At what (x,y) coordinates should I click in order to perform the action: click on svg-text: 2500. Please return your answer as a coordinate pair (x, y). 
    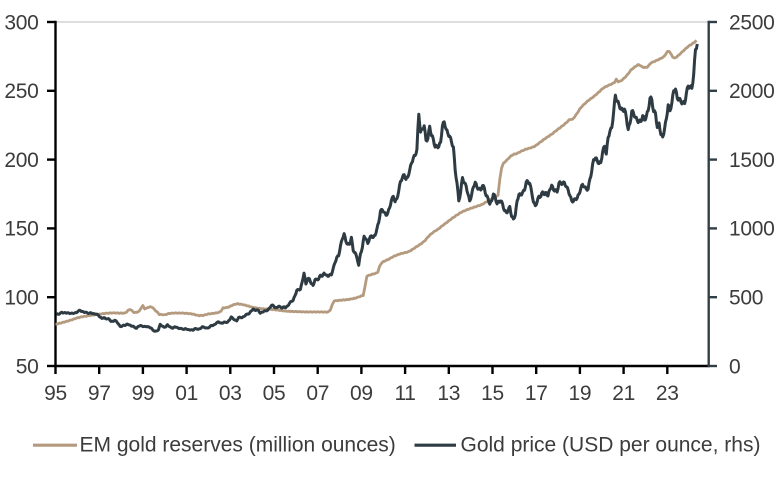
    Looking at the image, I should click on (752, 22).